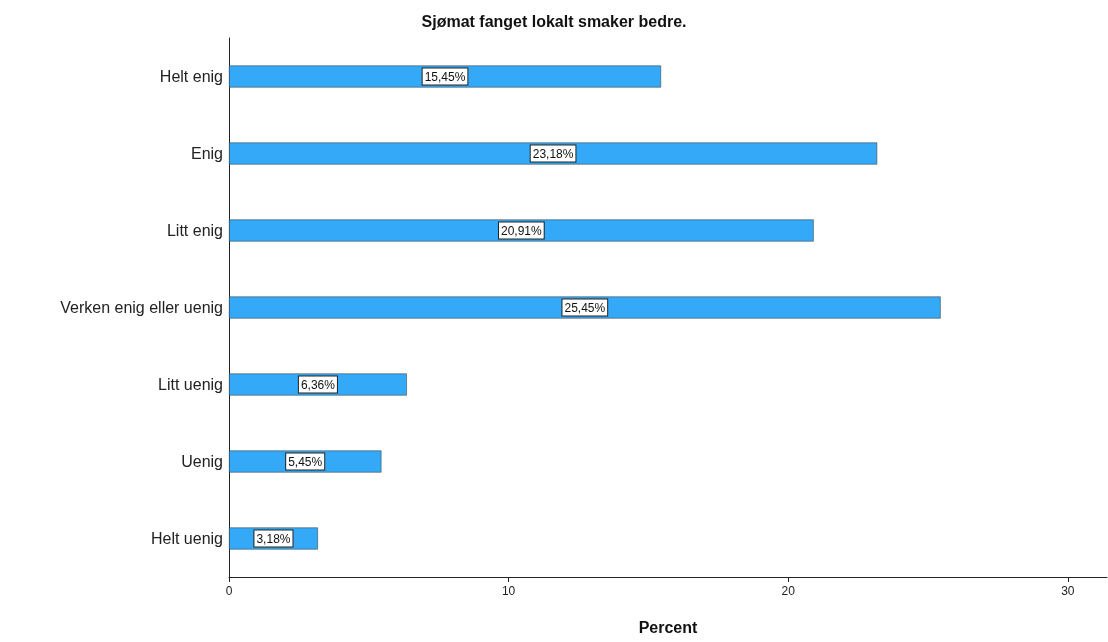 This screenshot has width=1108, height=642. I want to click on data-label: 6,36%, so click(318, 384).